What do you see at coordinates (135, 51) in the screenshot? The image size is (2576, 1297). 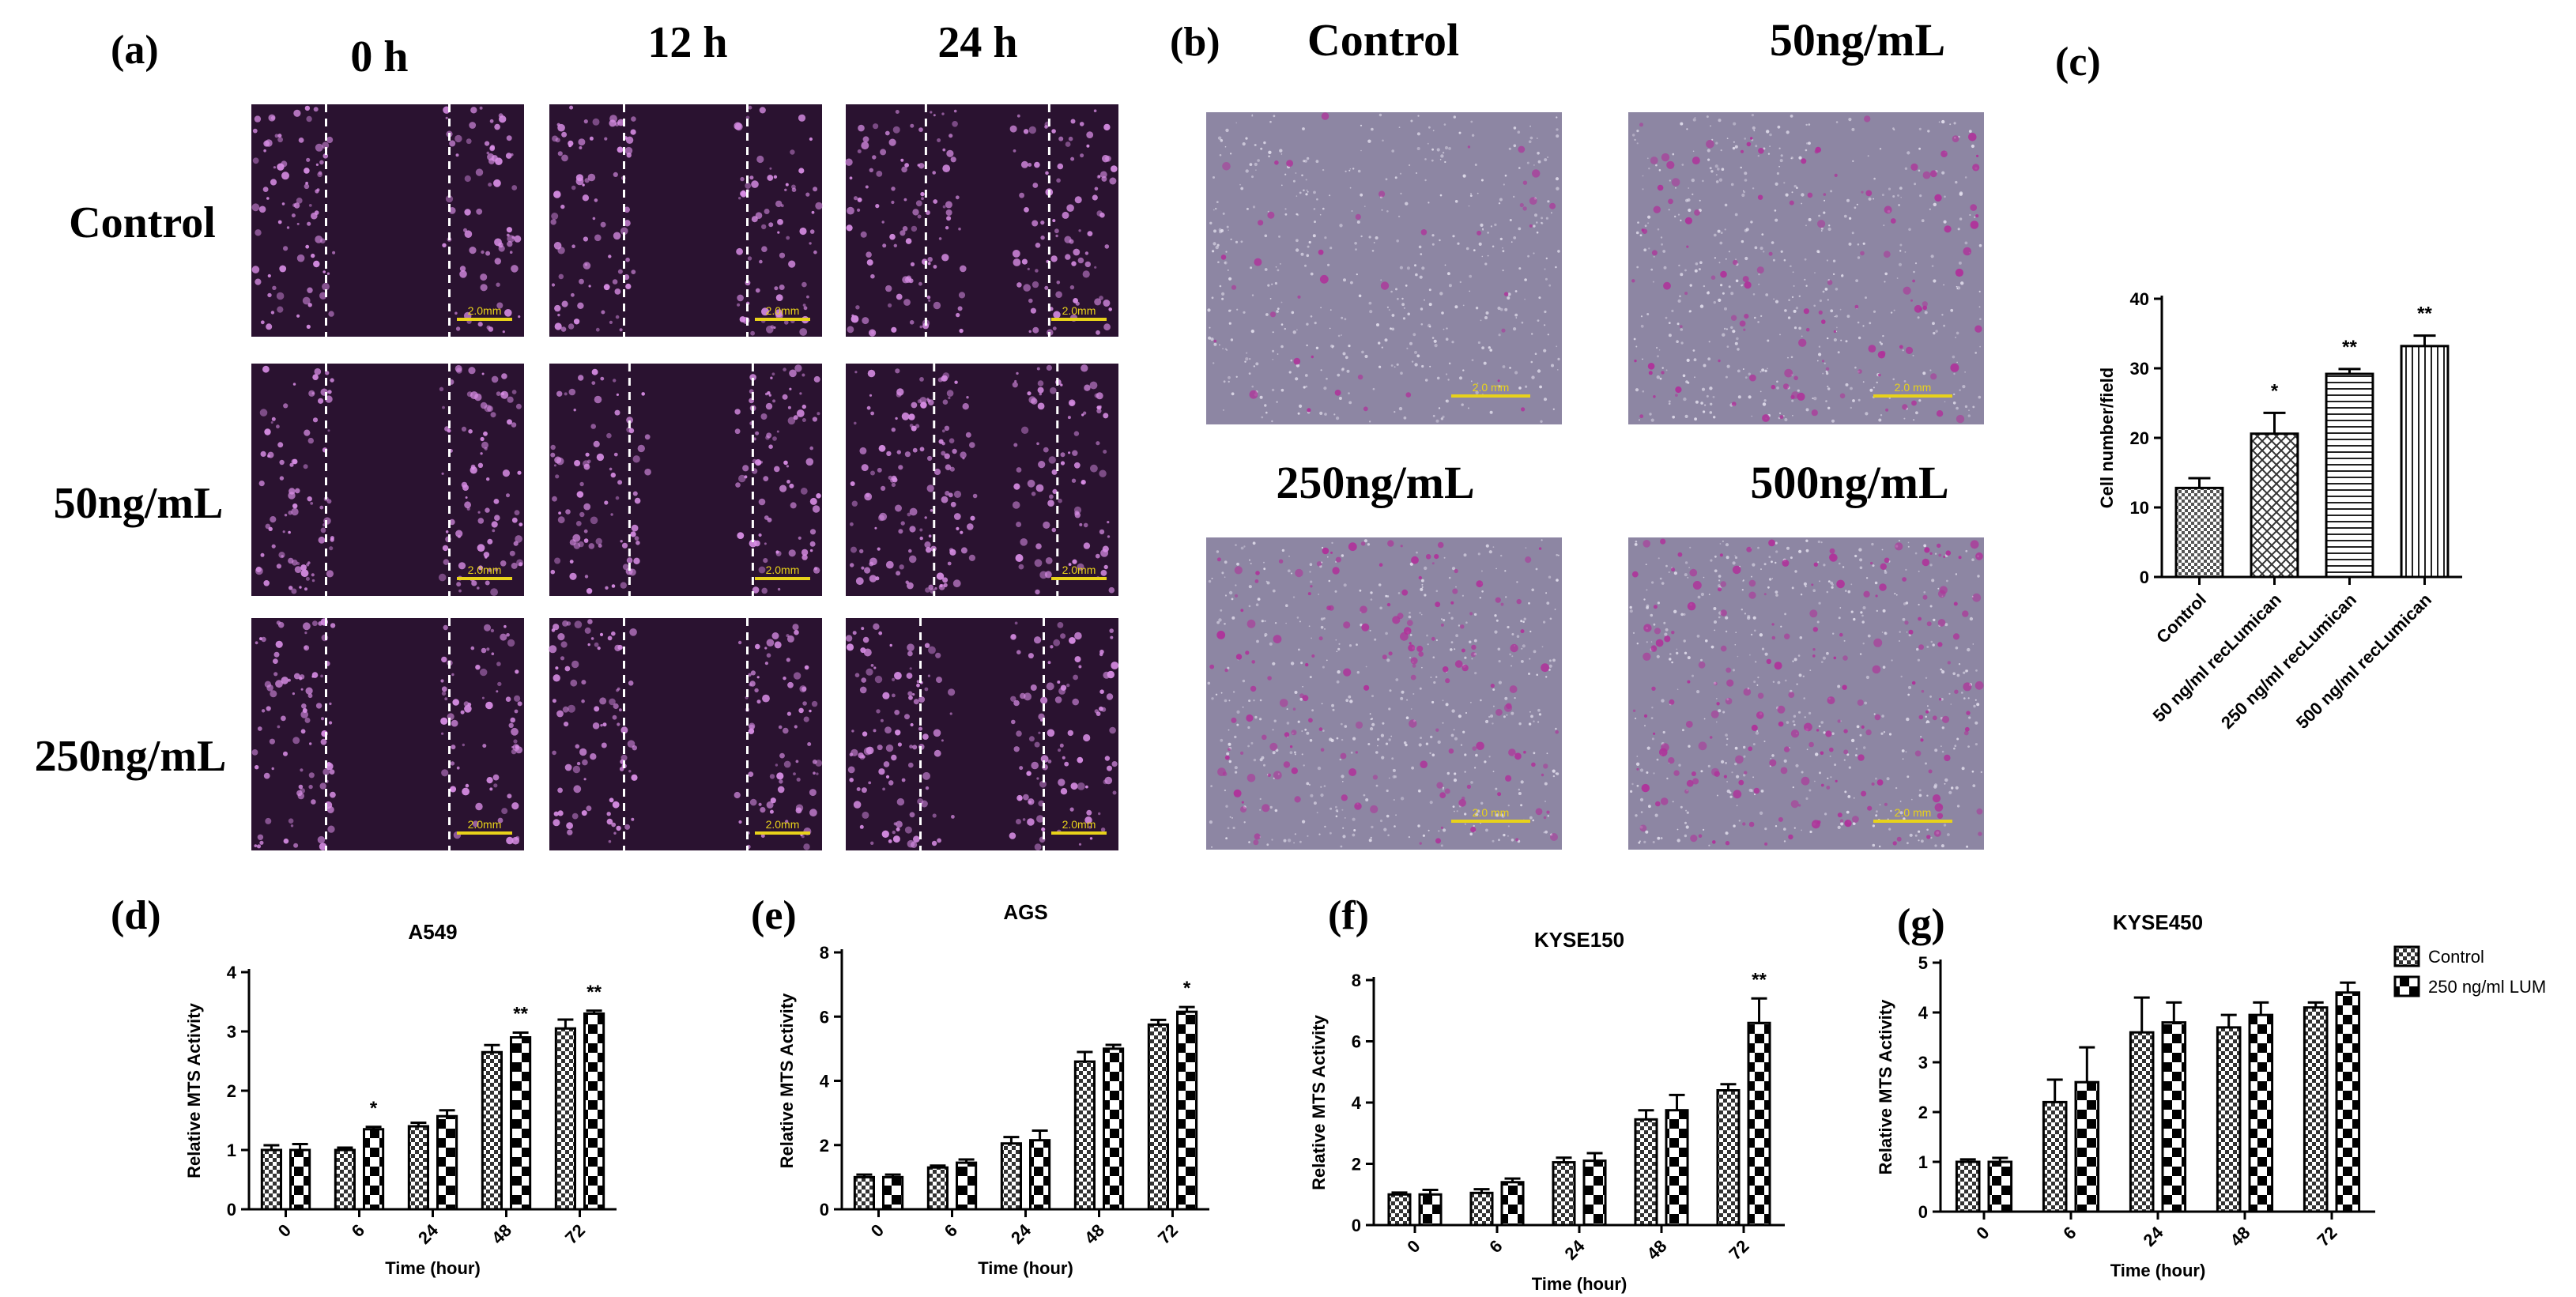 I see `panel-letter-a: (a)` at bounding box center [135, 51].